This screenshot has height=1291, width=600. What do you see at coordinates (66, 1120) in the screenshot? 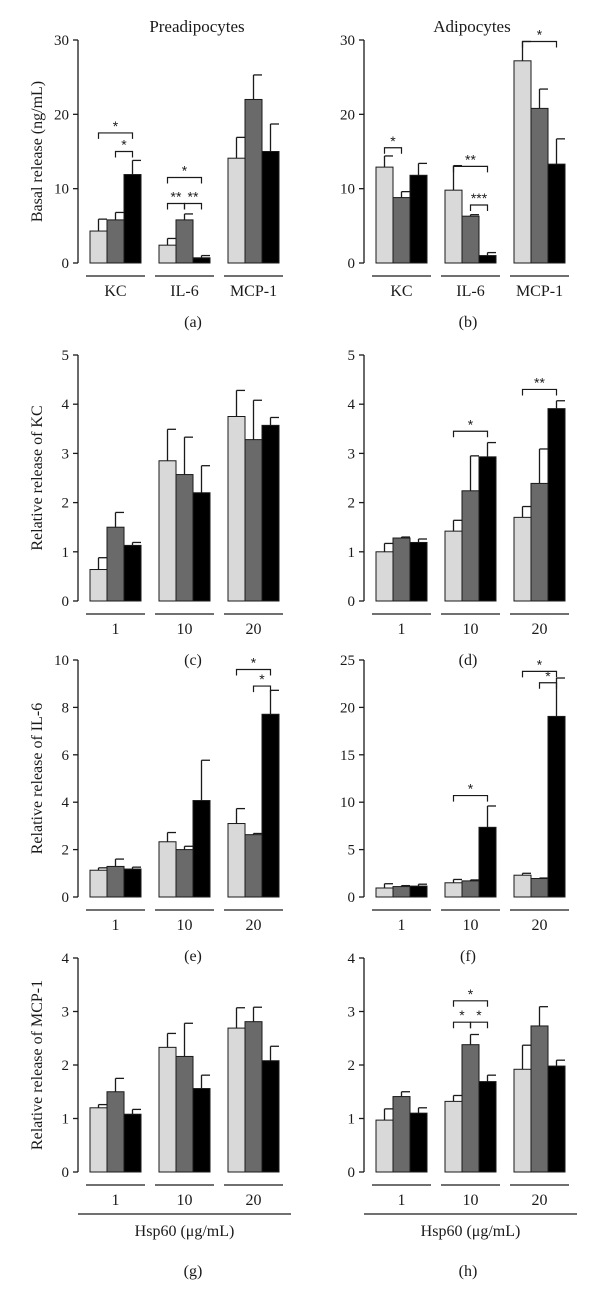
I see `y-tick-label: 1` at bounding box center [66, 1120].